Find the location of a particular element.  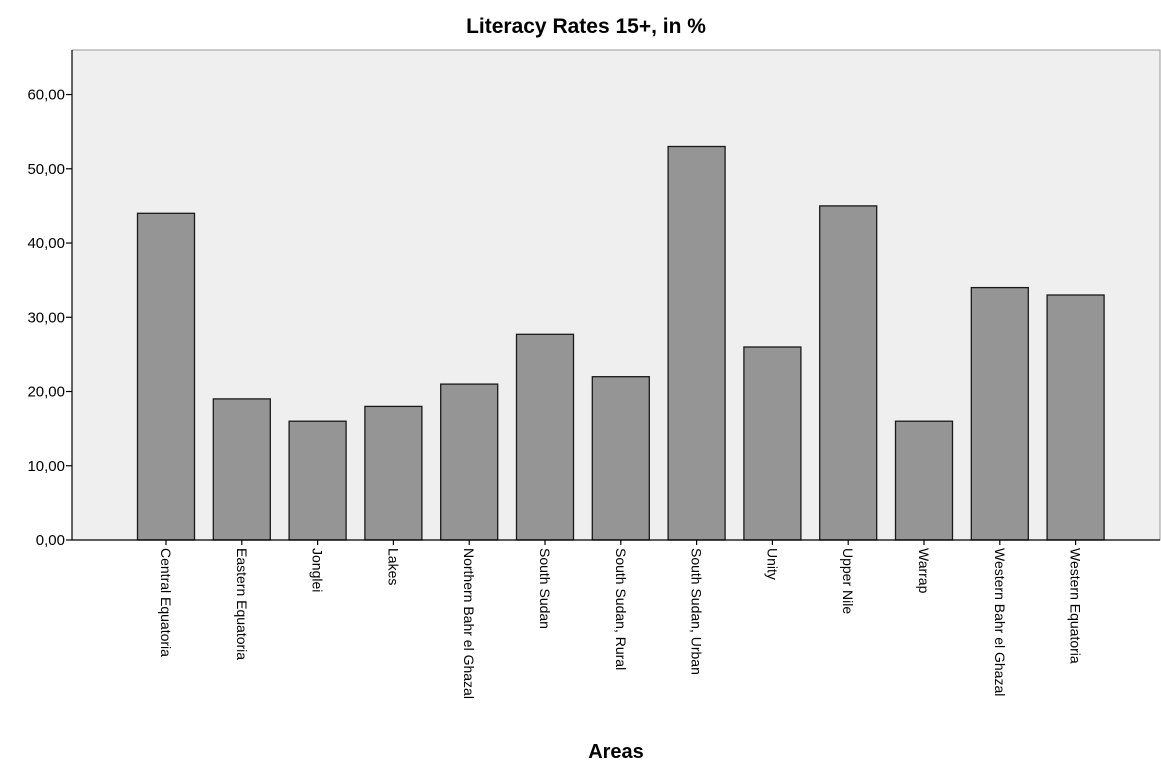

y-tick-label: 10,00 is located at coordinates (46, 466).